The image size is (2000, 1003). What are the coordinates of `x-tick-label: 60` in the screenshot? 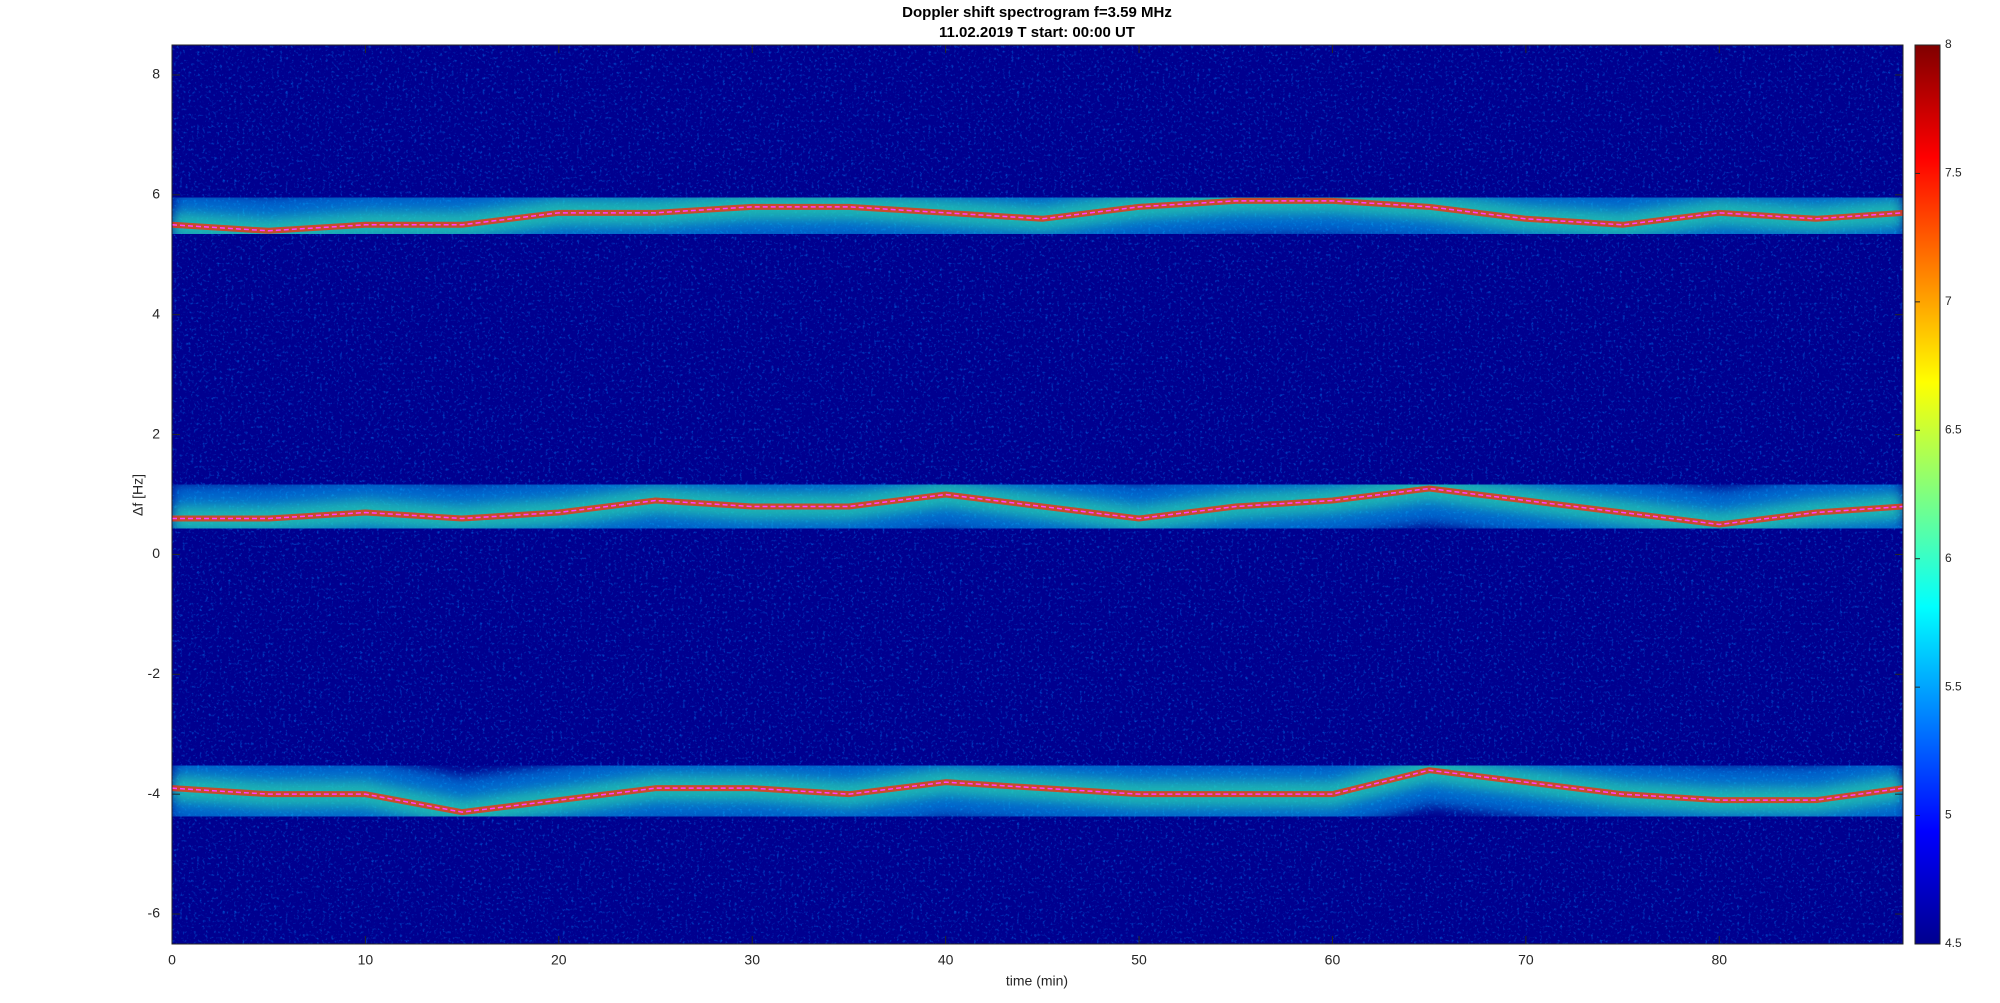 It's located at (1333, 960).